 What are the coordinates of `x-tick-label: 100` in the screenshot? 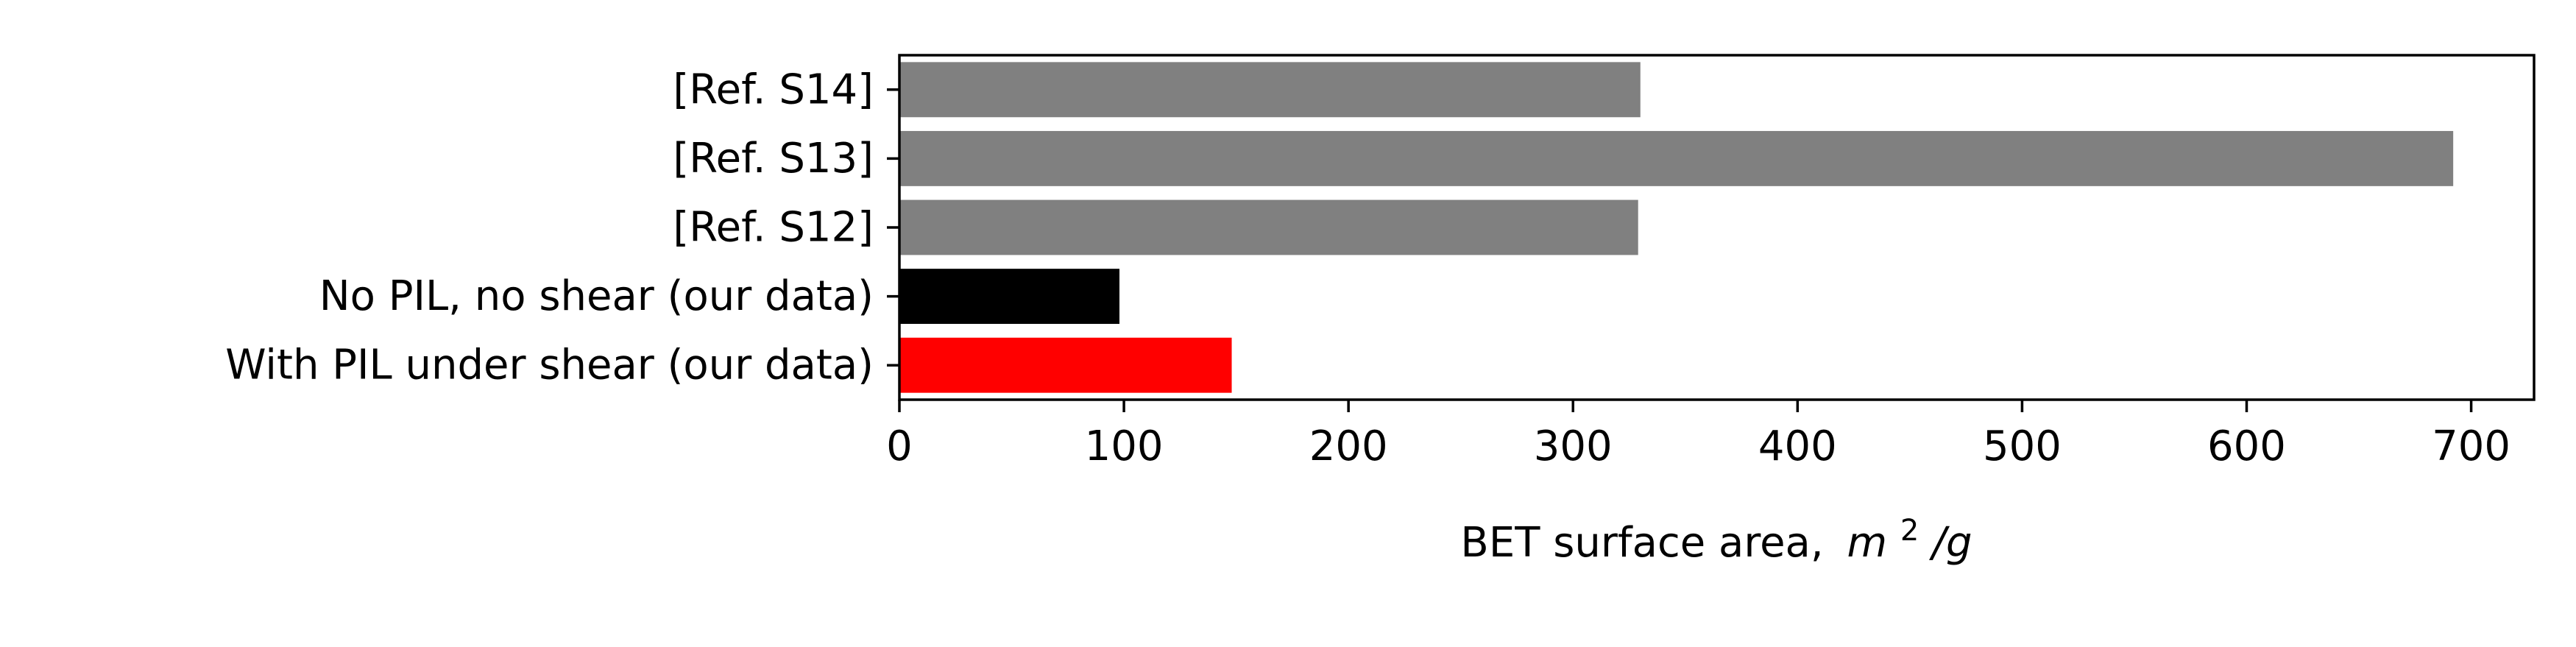 It's located at (1124, 446).